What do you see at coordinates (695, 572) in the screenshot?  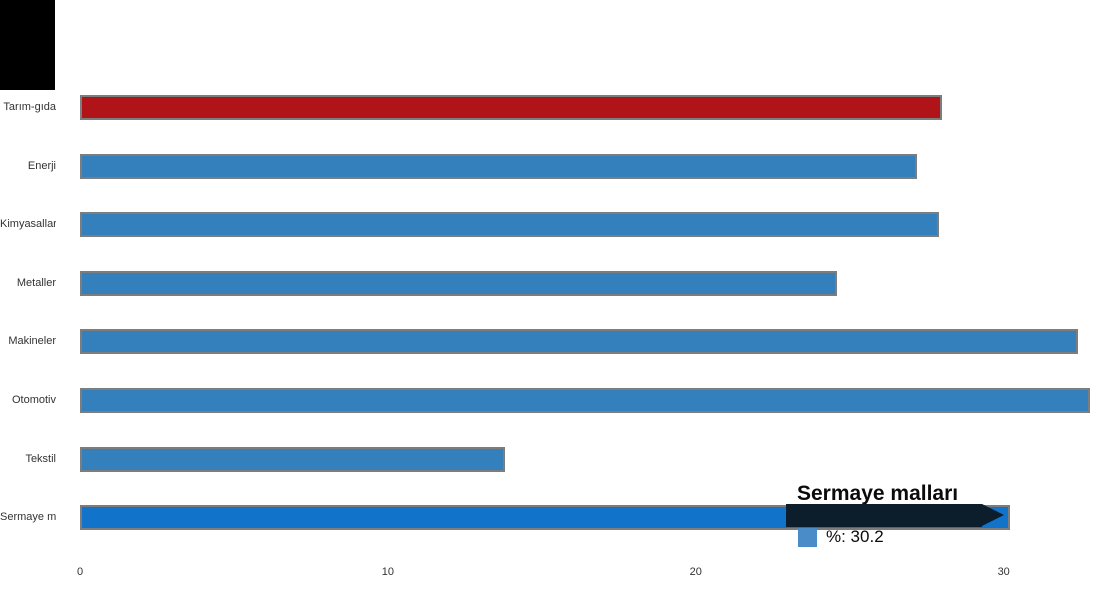 I see `x-axis-tick-label: 20` at bounding box center [695, 572].